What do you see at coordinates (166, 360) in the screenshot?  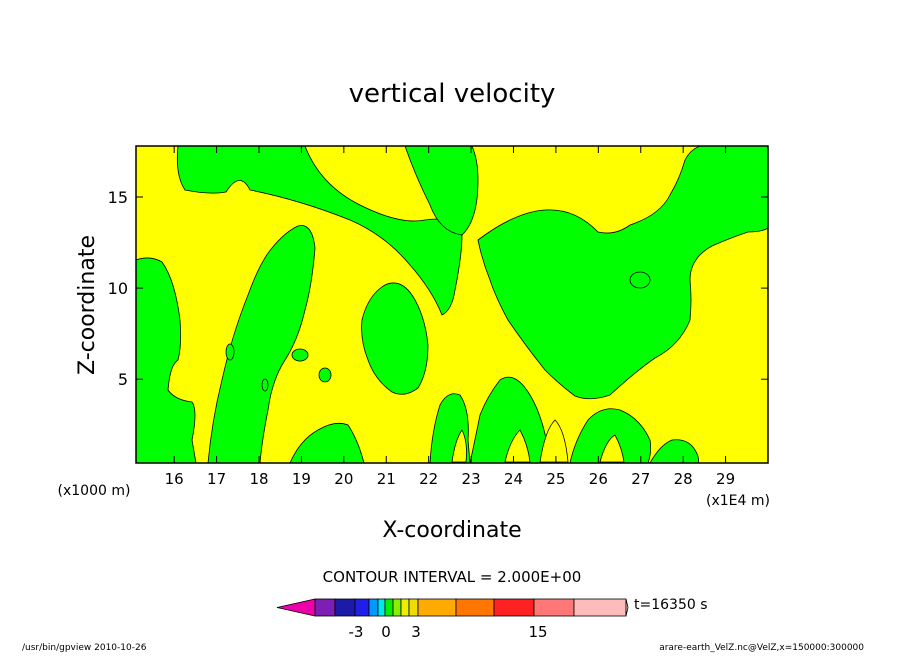 I see `left-edge-updraft` at bounding box center [166, 360].